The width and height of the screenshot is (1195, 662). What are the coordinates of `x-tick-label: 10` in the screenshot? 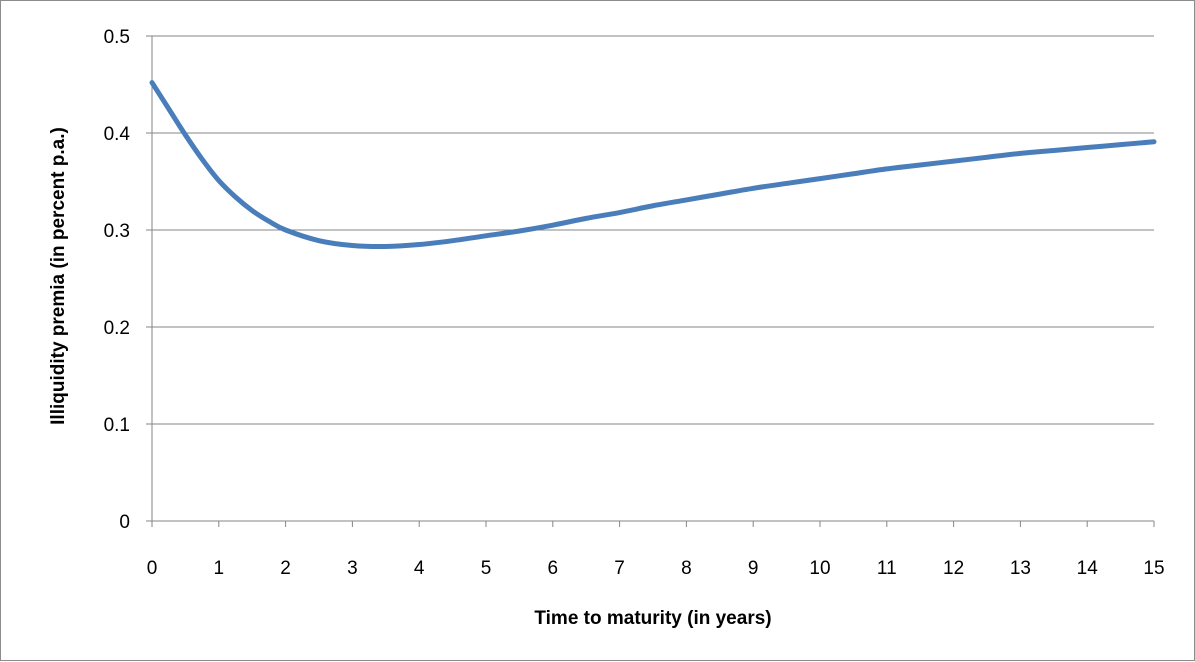 It's located at (819, 568).